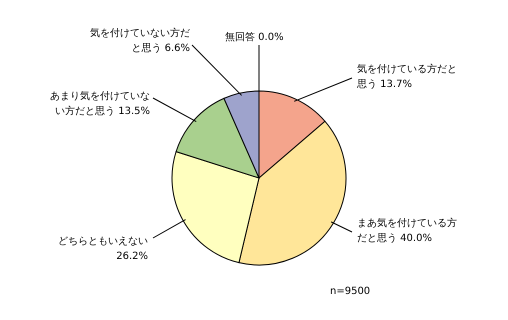 The image size is (508, 320). I want to click on slice-label: 気を付けている方だと思う 13.7%, so click(406, 76).